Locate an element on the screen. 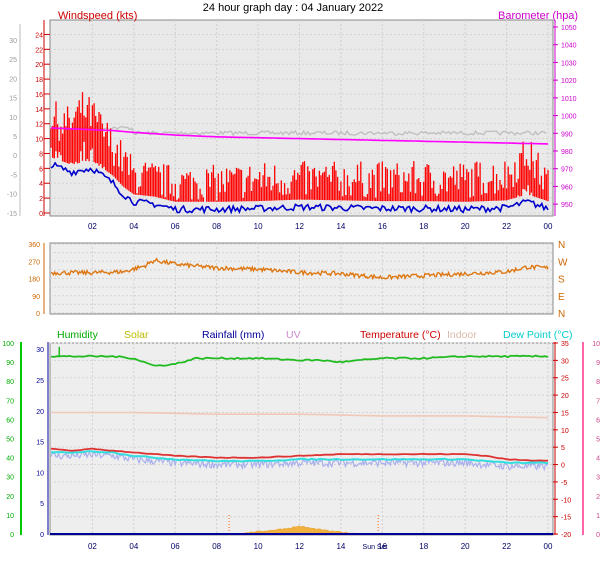  temperature-tick-label: -10 is located at coordinates (566, 500).